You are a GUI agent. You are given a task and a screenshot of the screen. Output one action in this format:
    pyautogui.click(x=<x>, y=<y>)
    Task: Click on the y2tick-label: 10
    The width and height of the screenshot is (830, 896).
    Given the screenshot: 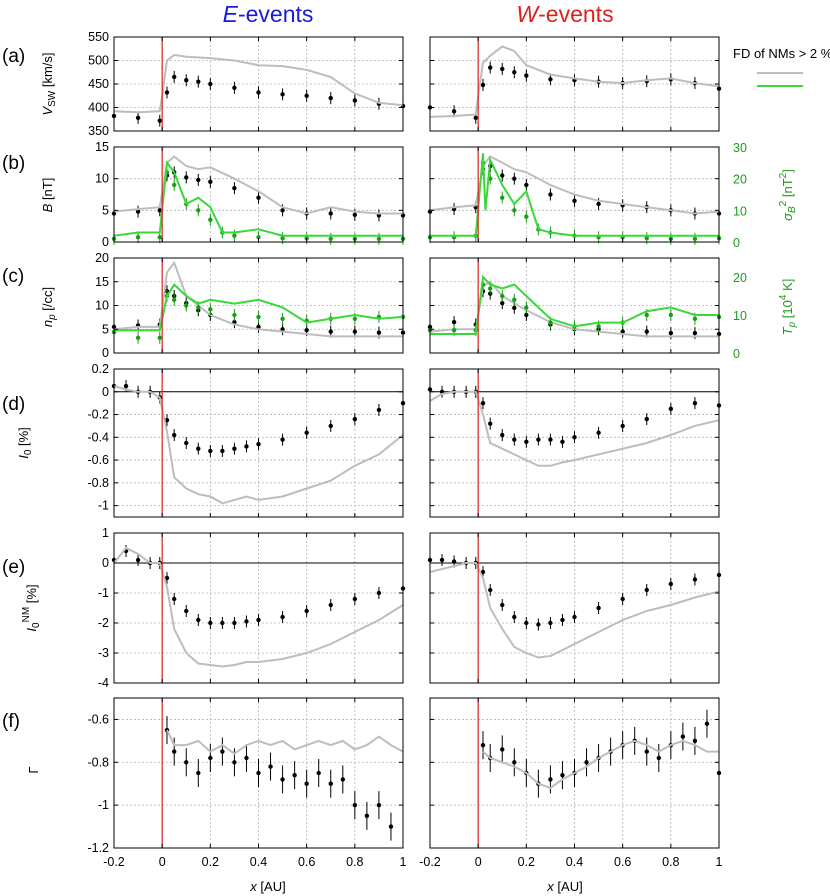 What is the action you would take?
    pyautogui.click(x=740, y=316)
    